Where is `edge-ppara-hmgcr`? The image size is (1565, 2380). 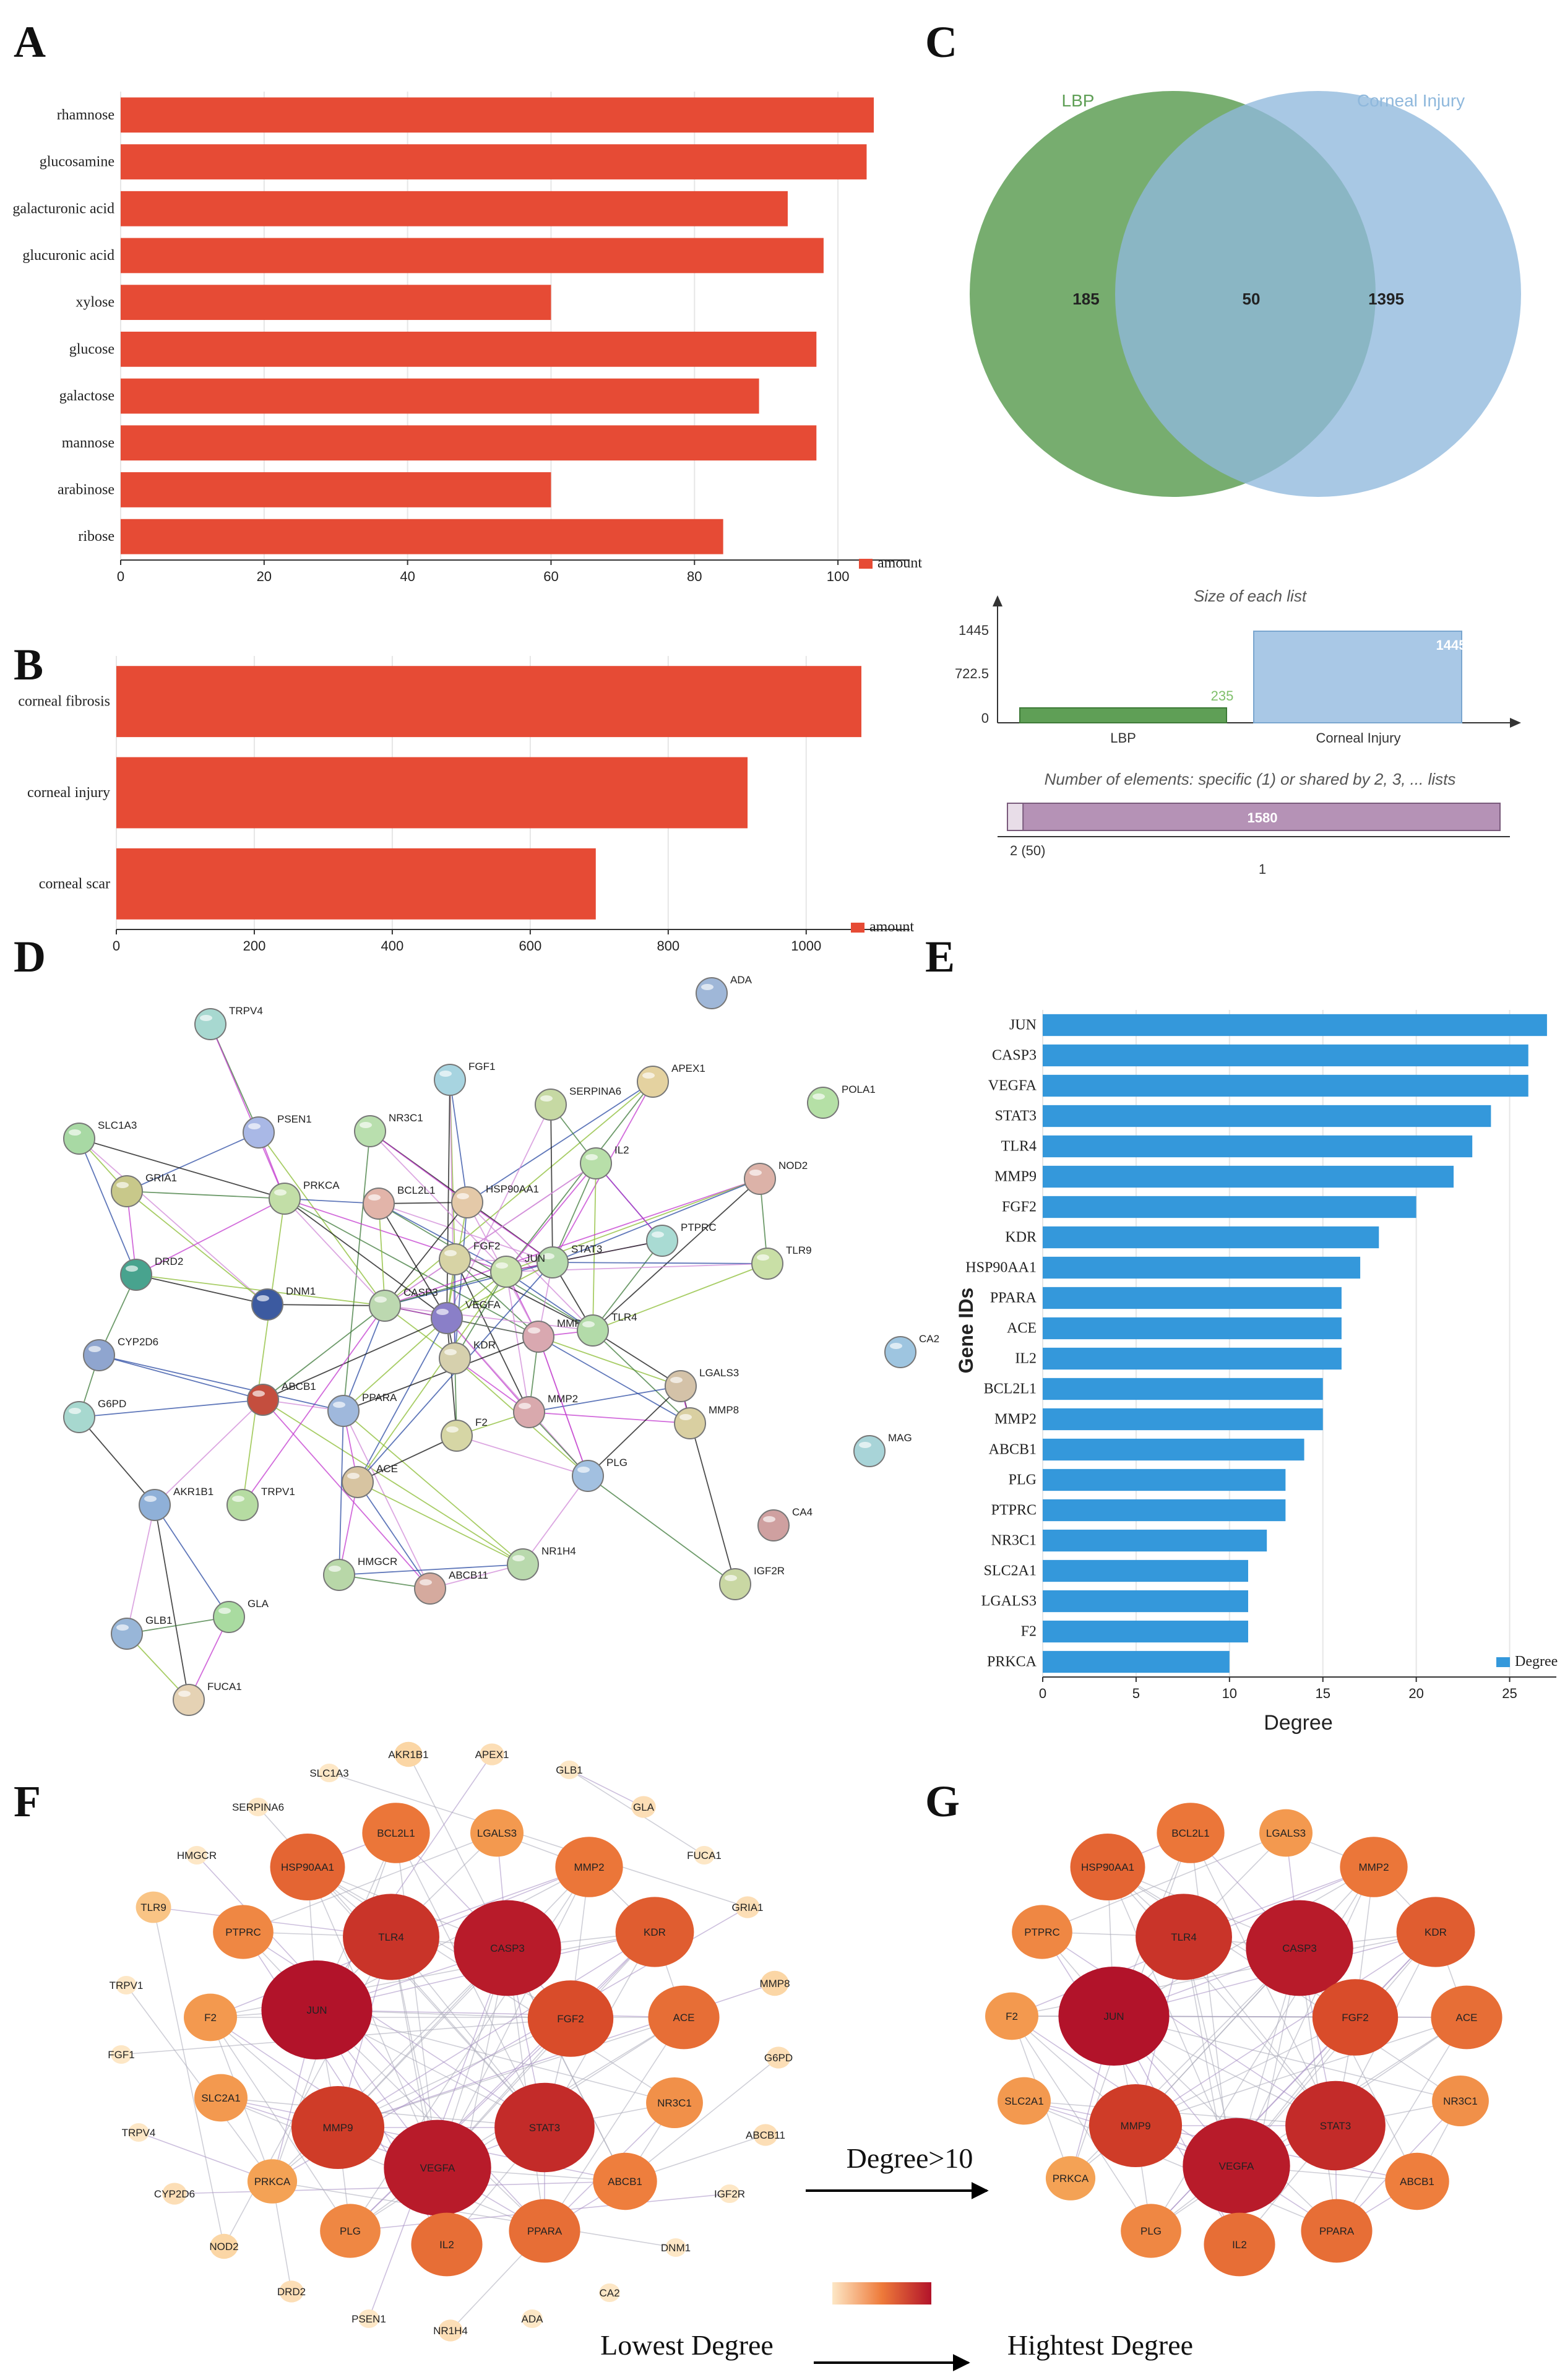 edge-ppara-hmgcr is located at coordinates (341, 1493).